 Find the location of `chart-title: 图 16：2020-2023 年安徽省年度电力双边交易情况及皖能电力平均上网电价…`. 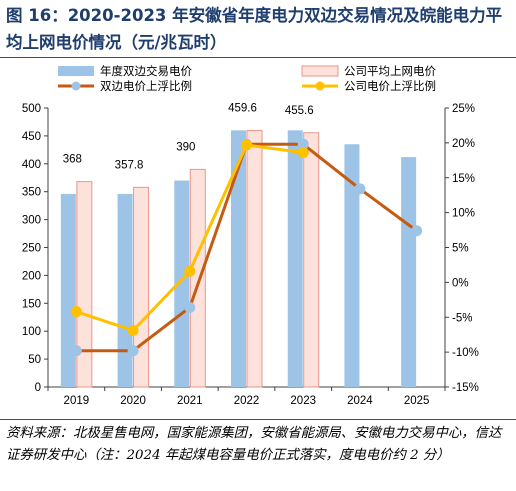

chart-title: 图 16：2020-2023 年安徽省年度电力双边交易情况及皖能电力平均上网电价… is located at coordinates (254, 29).